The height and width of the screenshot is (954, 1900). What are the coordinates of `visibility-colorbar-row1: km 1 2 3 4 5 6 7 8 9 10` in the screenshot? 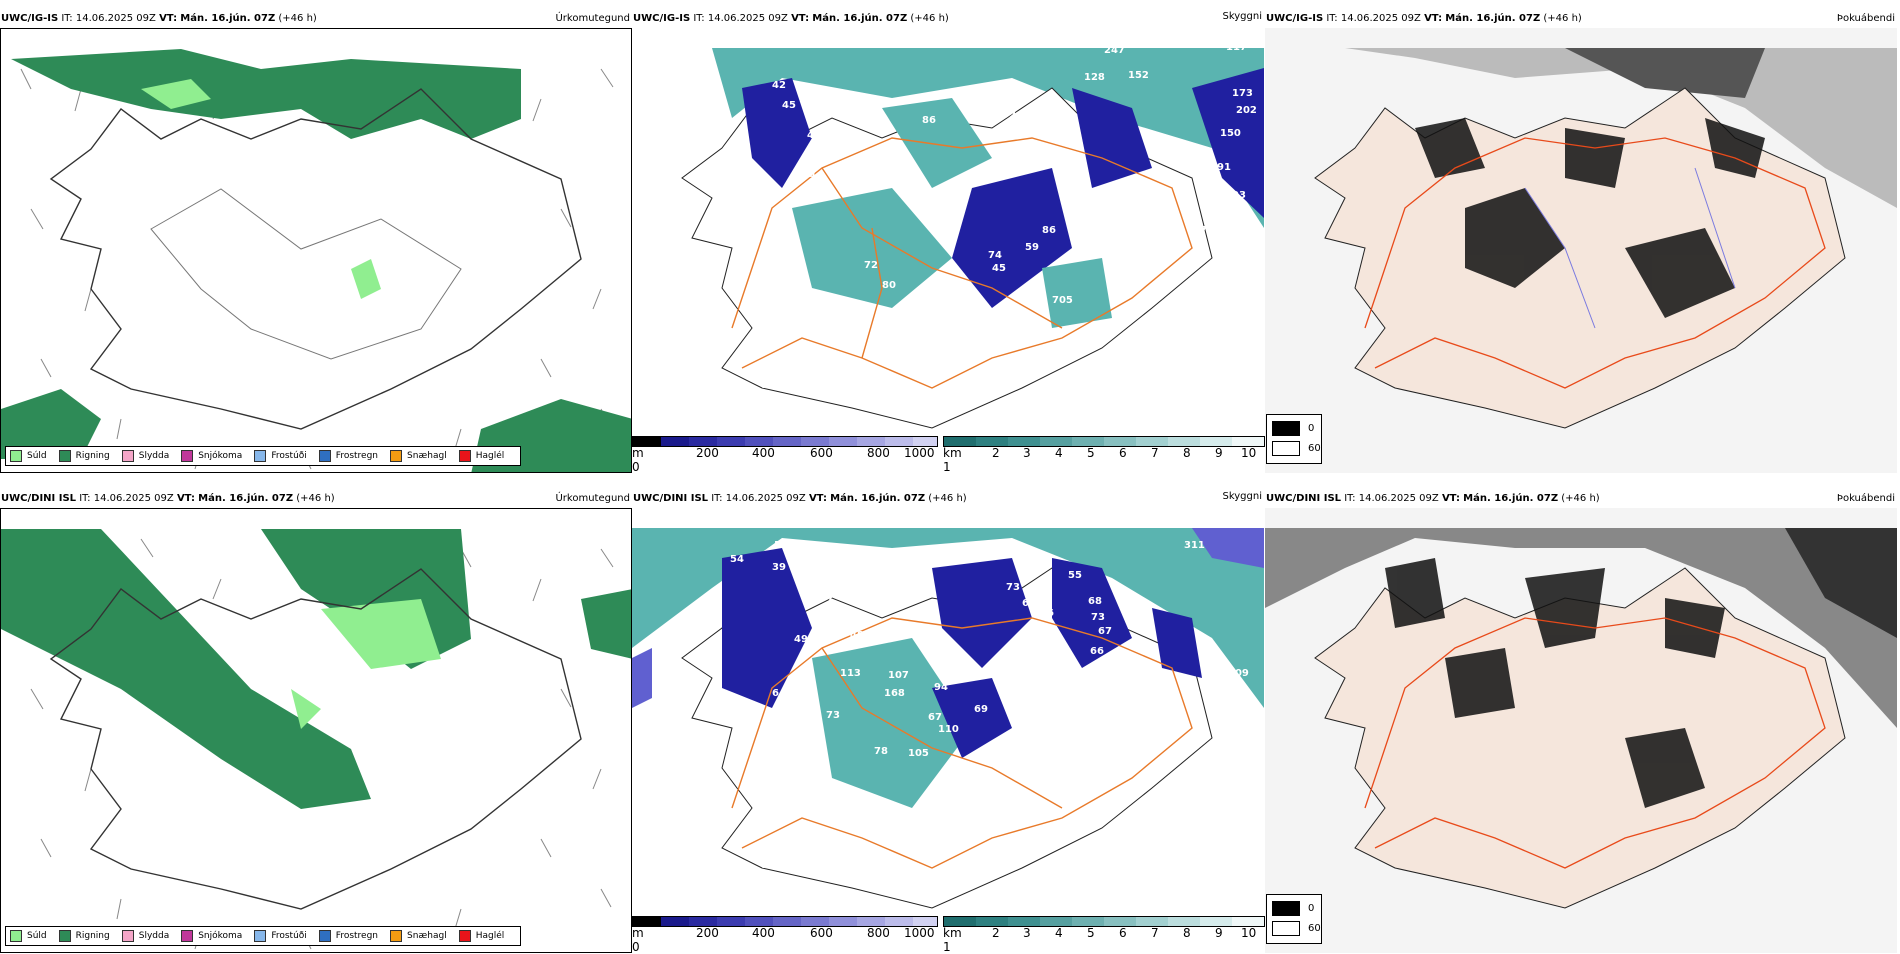 It's located at (1104, 455).